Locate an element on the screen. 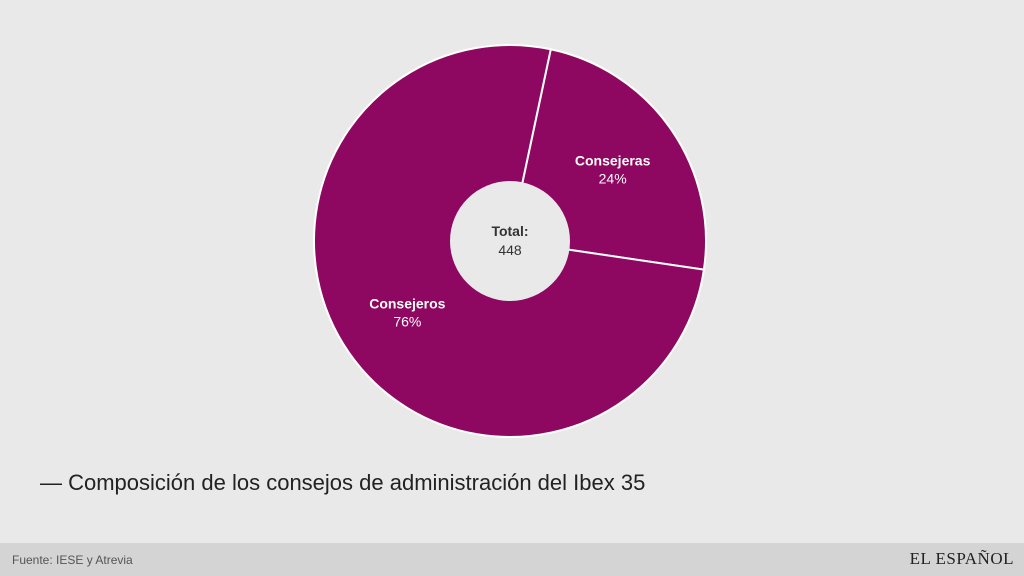 This screenshot has width=1024, height=576. center-value: 448 is located at coordinates (510, 250).